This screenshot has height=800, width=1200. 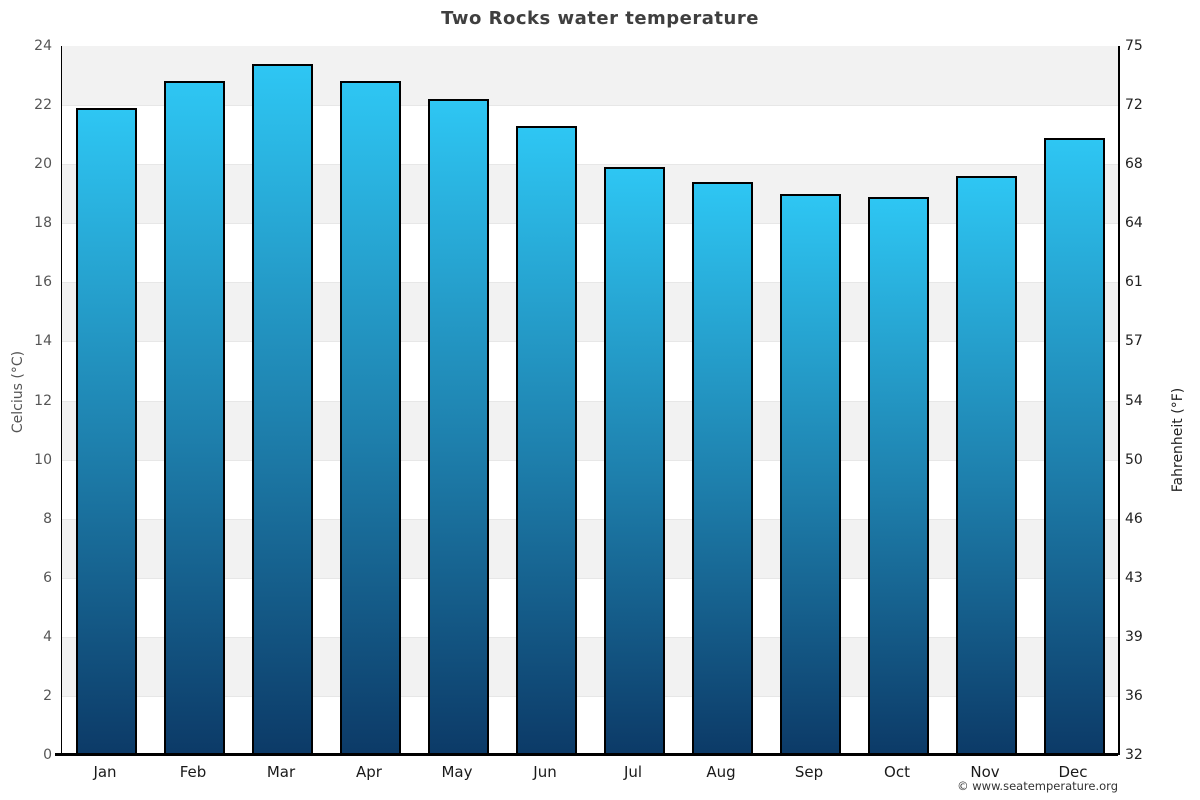 What do you see at coordinates (47, 755) in the screenshot?
I see `y-tick-label-celsius: 0` at bounding box center [47, 755].